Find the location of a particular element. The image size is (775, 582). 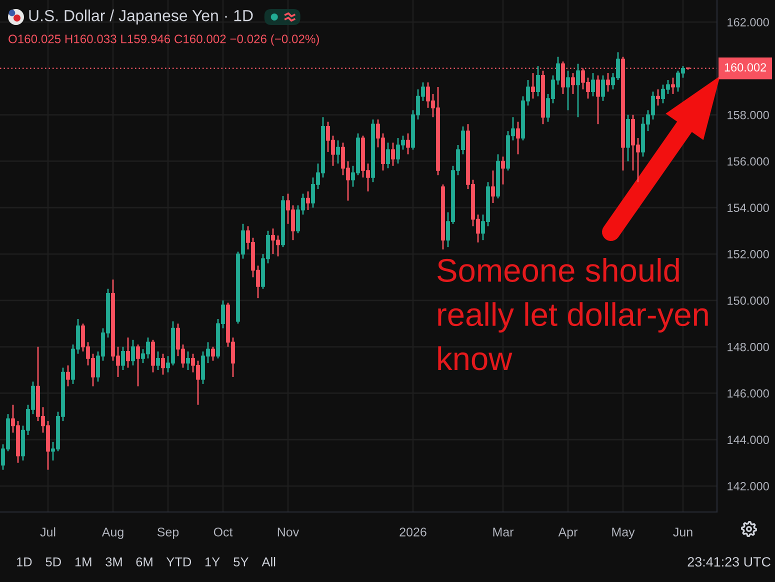

x-tick-label: Jul is located at coordinates (48, 531).